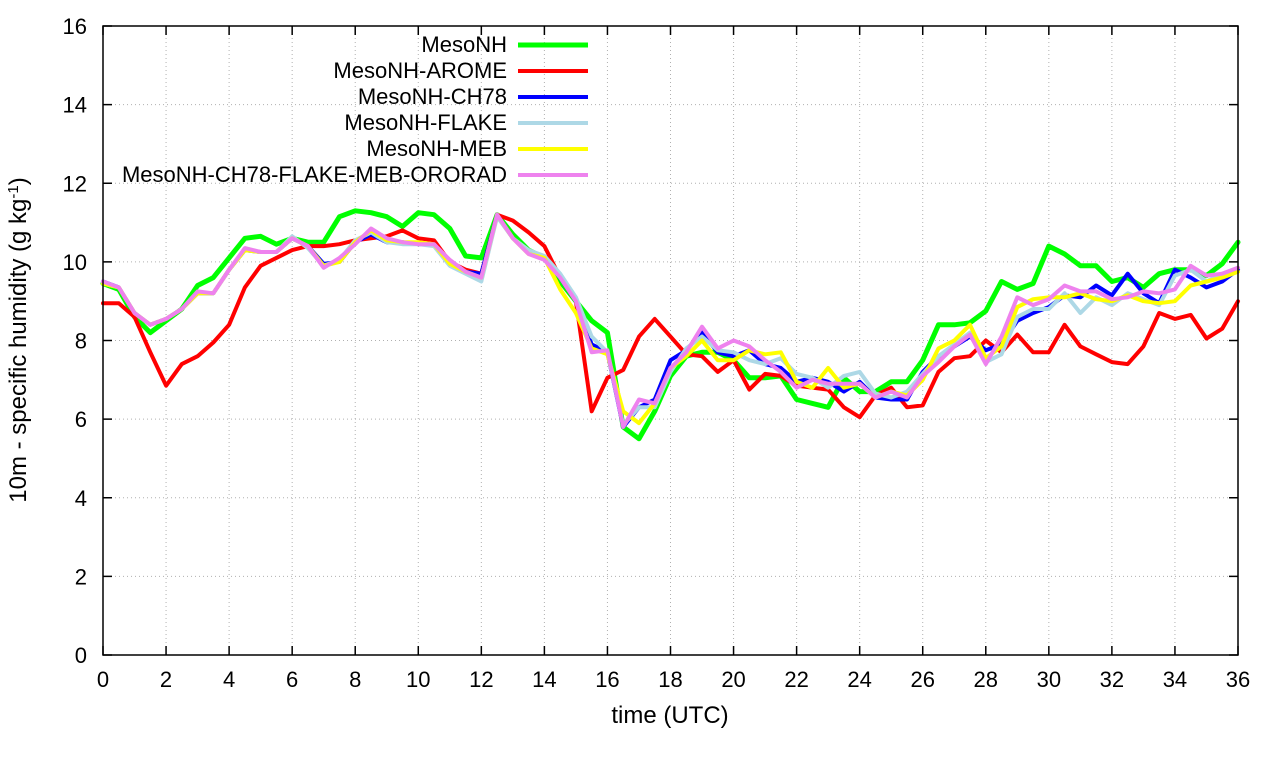 The image size is (1280, 760). Describe the element at coordinates (669, 715) in the screenshot. I see `x-axis-title: time (UTC)` at that location.